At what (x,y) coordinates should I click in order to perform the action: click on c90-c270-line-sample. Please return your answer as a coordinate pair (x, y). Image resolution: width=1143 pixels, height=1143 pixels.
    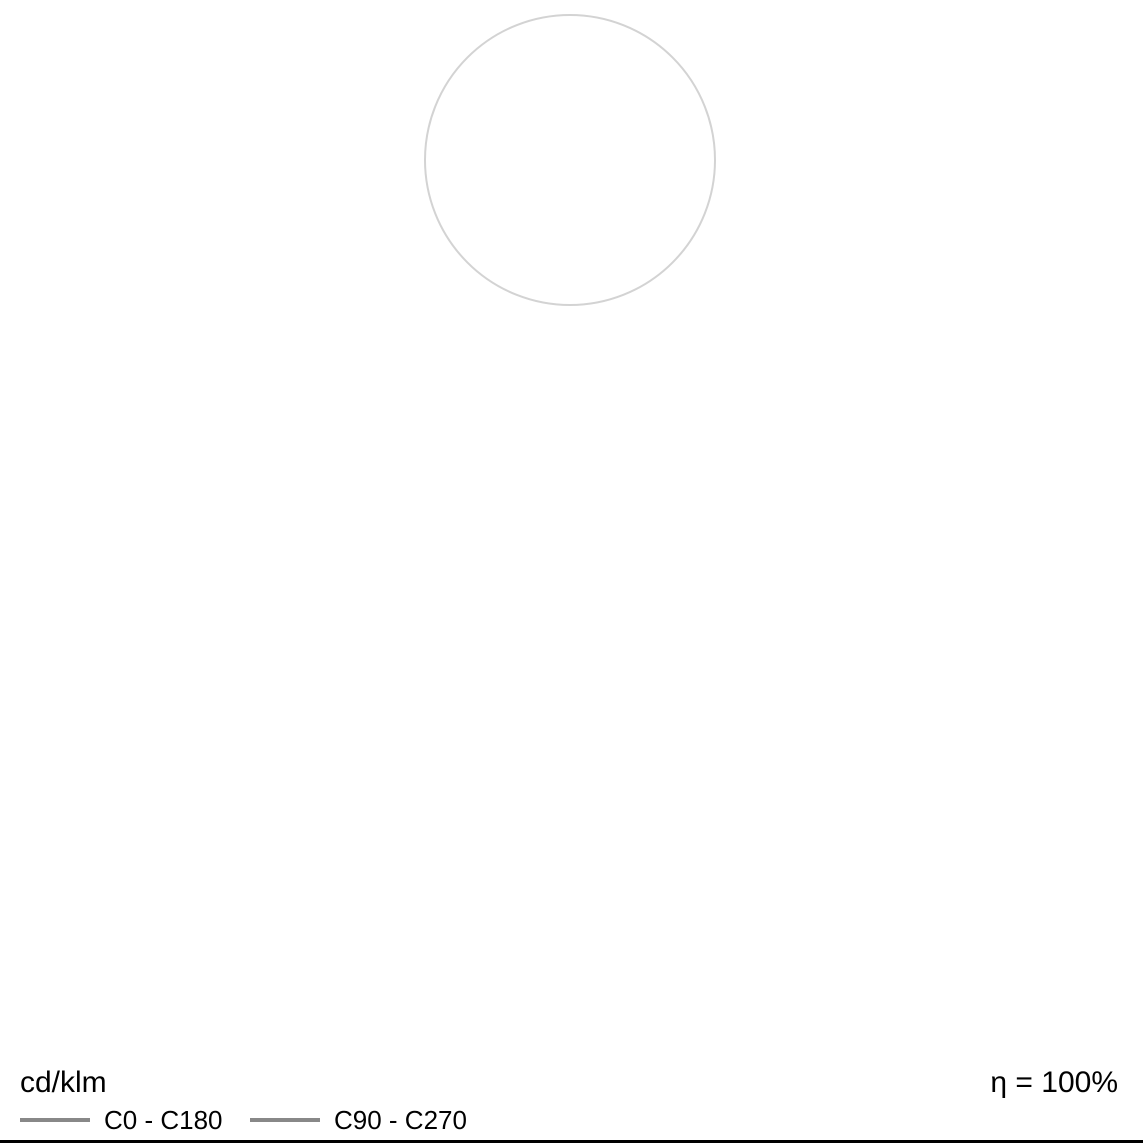
    Looking at the image, I should click on (285, 1120).